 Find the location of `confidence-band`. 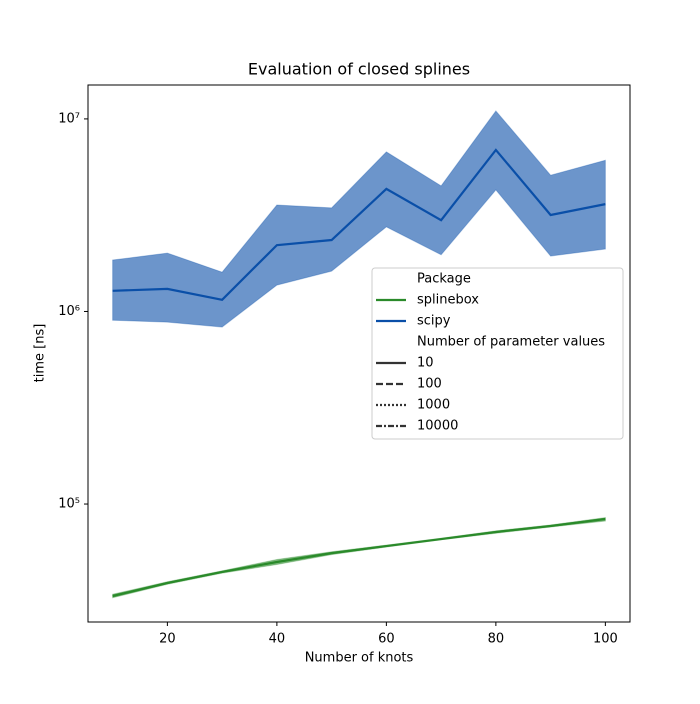

confidence-band is located at coordinates (359, 558).